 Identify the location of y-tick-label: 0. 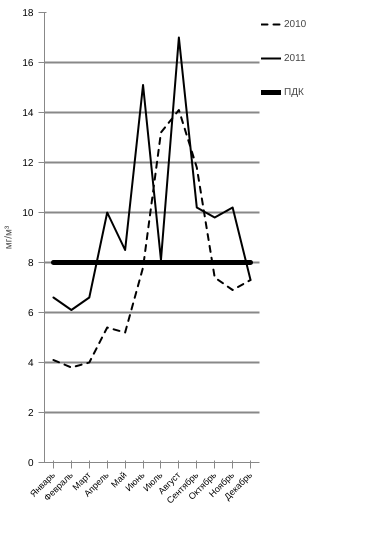
(31, 463).